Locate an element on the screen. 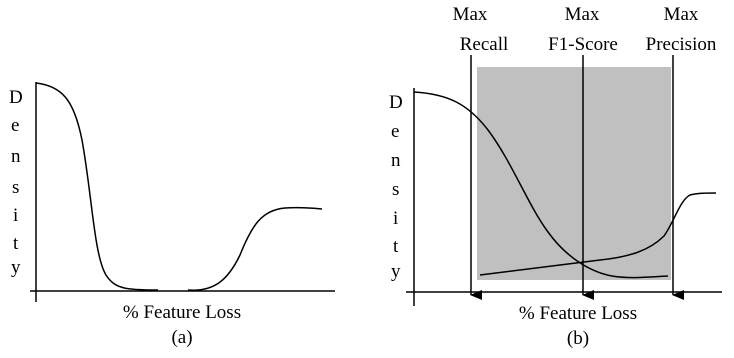  panel-a-y-letter: D is located at coordinates (16, 97).